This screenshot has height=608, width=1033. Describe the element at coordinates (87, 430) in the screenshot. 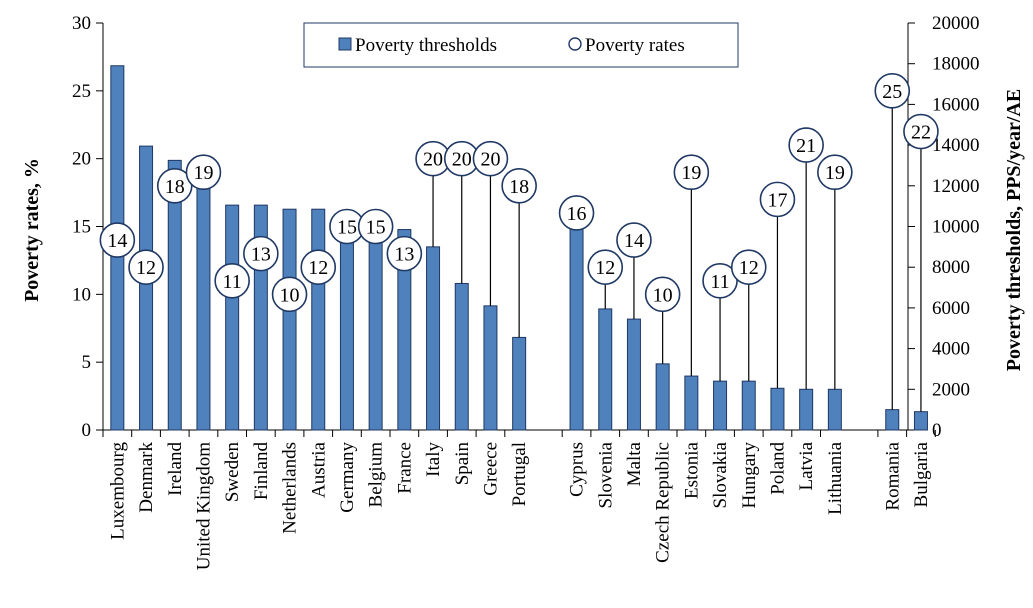

I see `left-tick-label: 0` at that location.